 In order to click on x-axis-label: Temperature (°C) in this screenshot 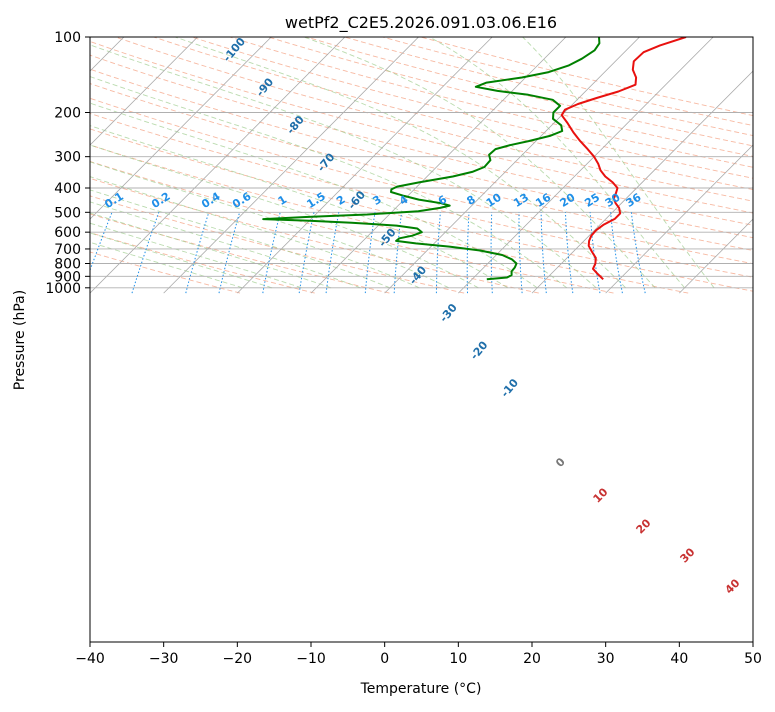, I will do `click(421, 689)`.